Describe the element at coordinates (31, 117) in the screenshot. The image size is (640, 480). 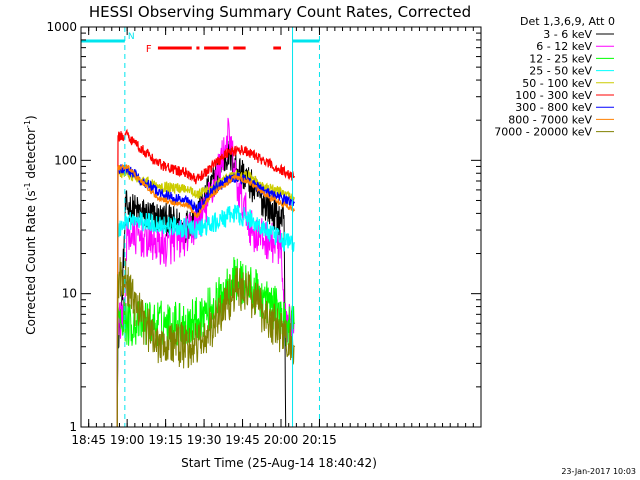
I see `y-axis-label-end: )` at that location.